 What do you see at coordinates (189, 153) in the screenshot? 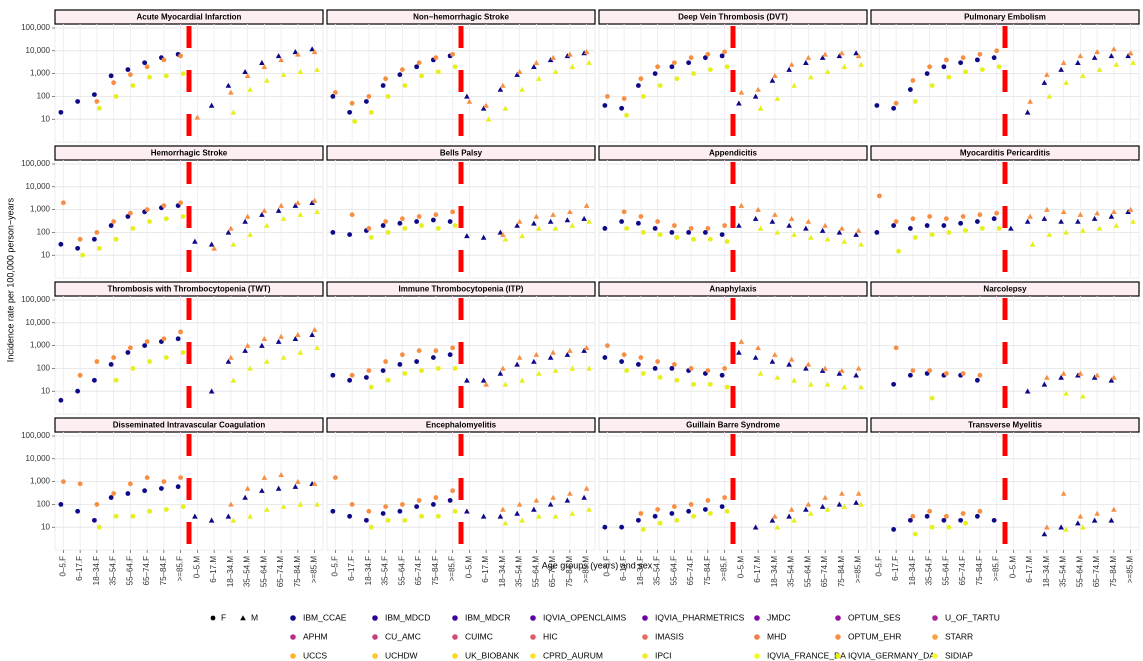
I see `panel-title: Hemorrhagic Stroke` at bounding box center [189, 153].